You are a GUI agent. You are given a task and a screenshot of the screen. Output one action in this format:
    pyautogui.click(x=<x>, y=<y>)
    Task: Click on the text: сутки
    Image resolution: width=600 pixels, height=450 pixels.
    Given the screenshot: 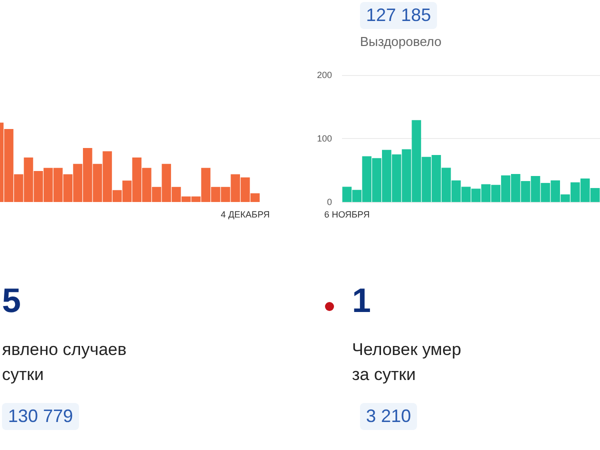 What is the action you would take?
    pyautogui.click(x=23, y=375)
    